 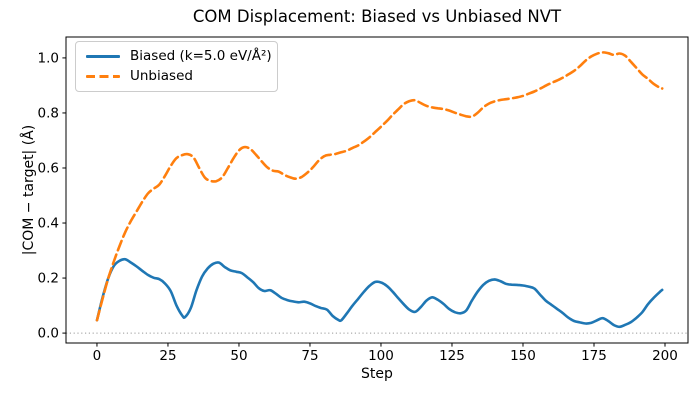 I want to click on x-tick-label: 100, so click(x=381, y=356).